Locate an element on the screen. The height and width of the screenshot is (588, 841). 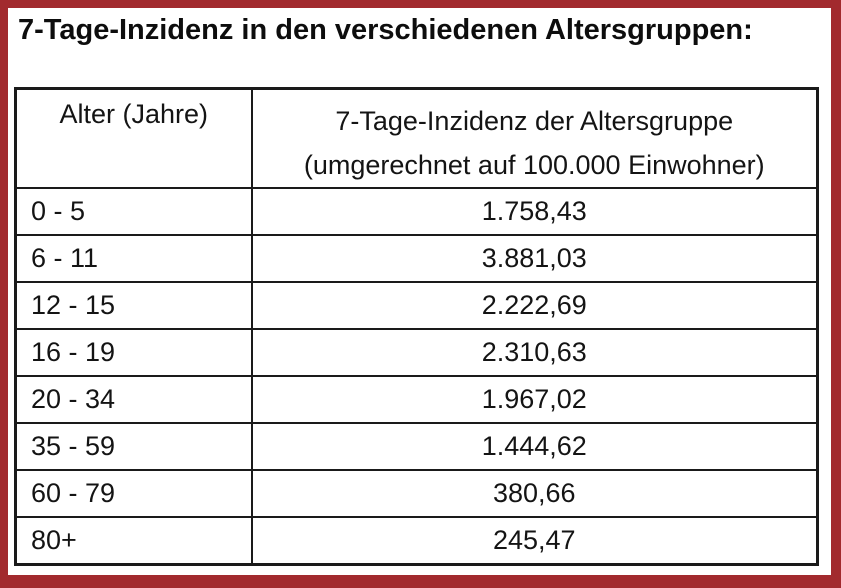
header-incidence-line2: (umgerechnet auf 100.000 Einwohner) is located at coordinates (534, 165).